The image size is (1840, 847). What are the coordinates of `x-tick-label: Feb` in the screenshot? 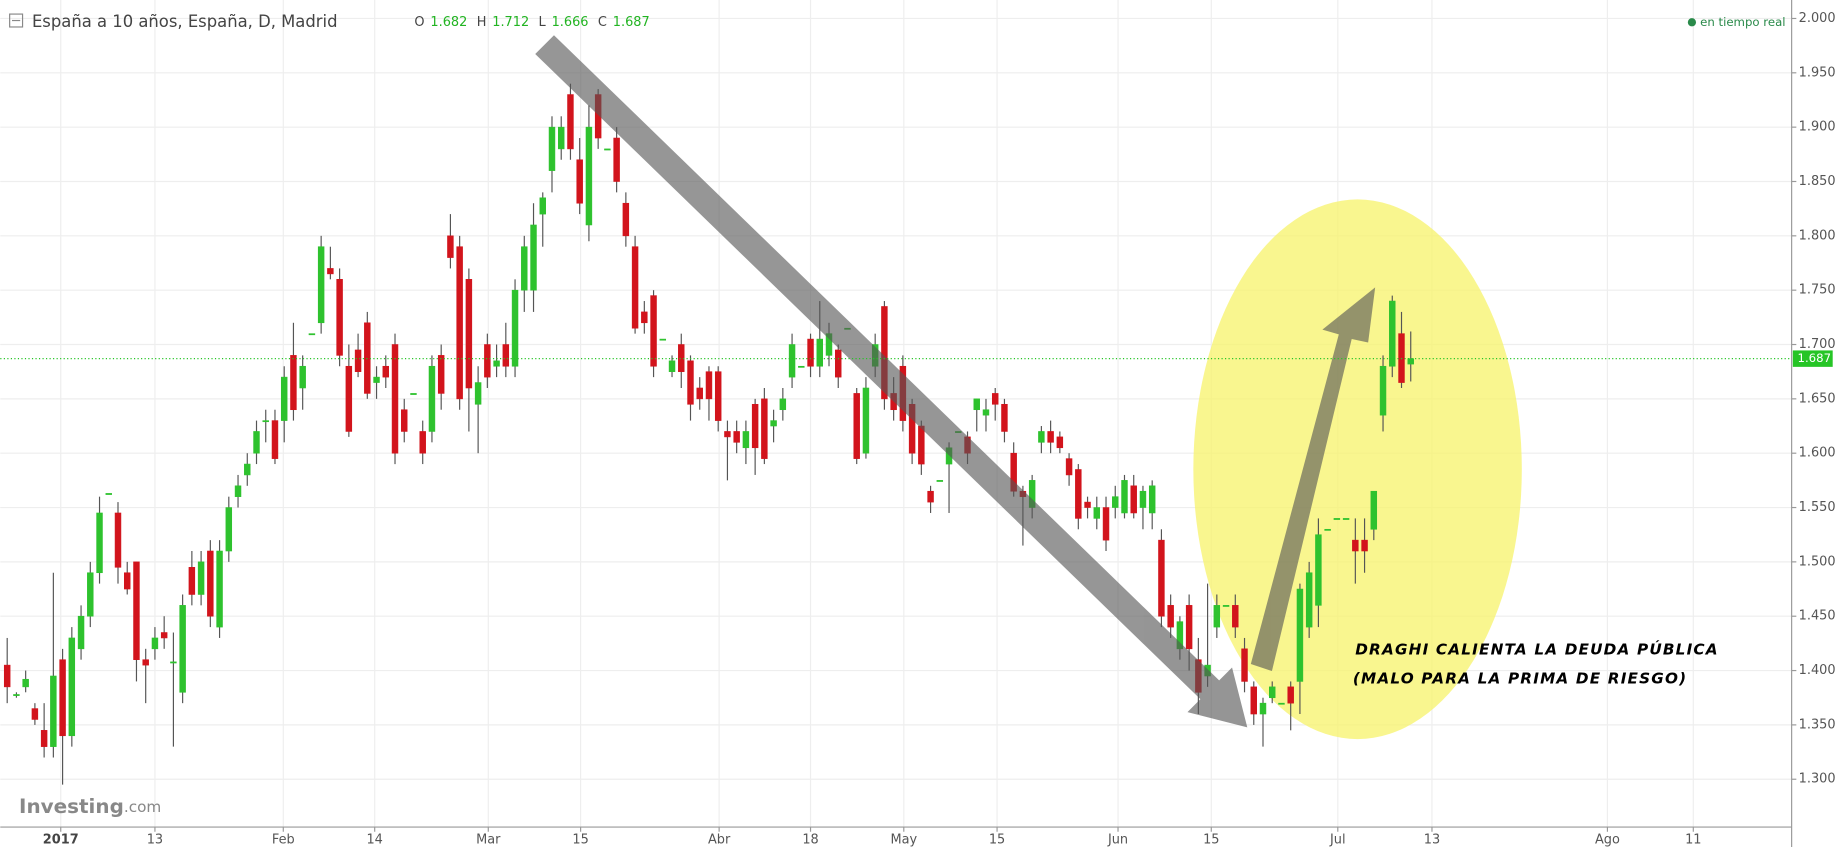 It's located at (283, 839).